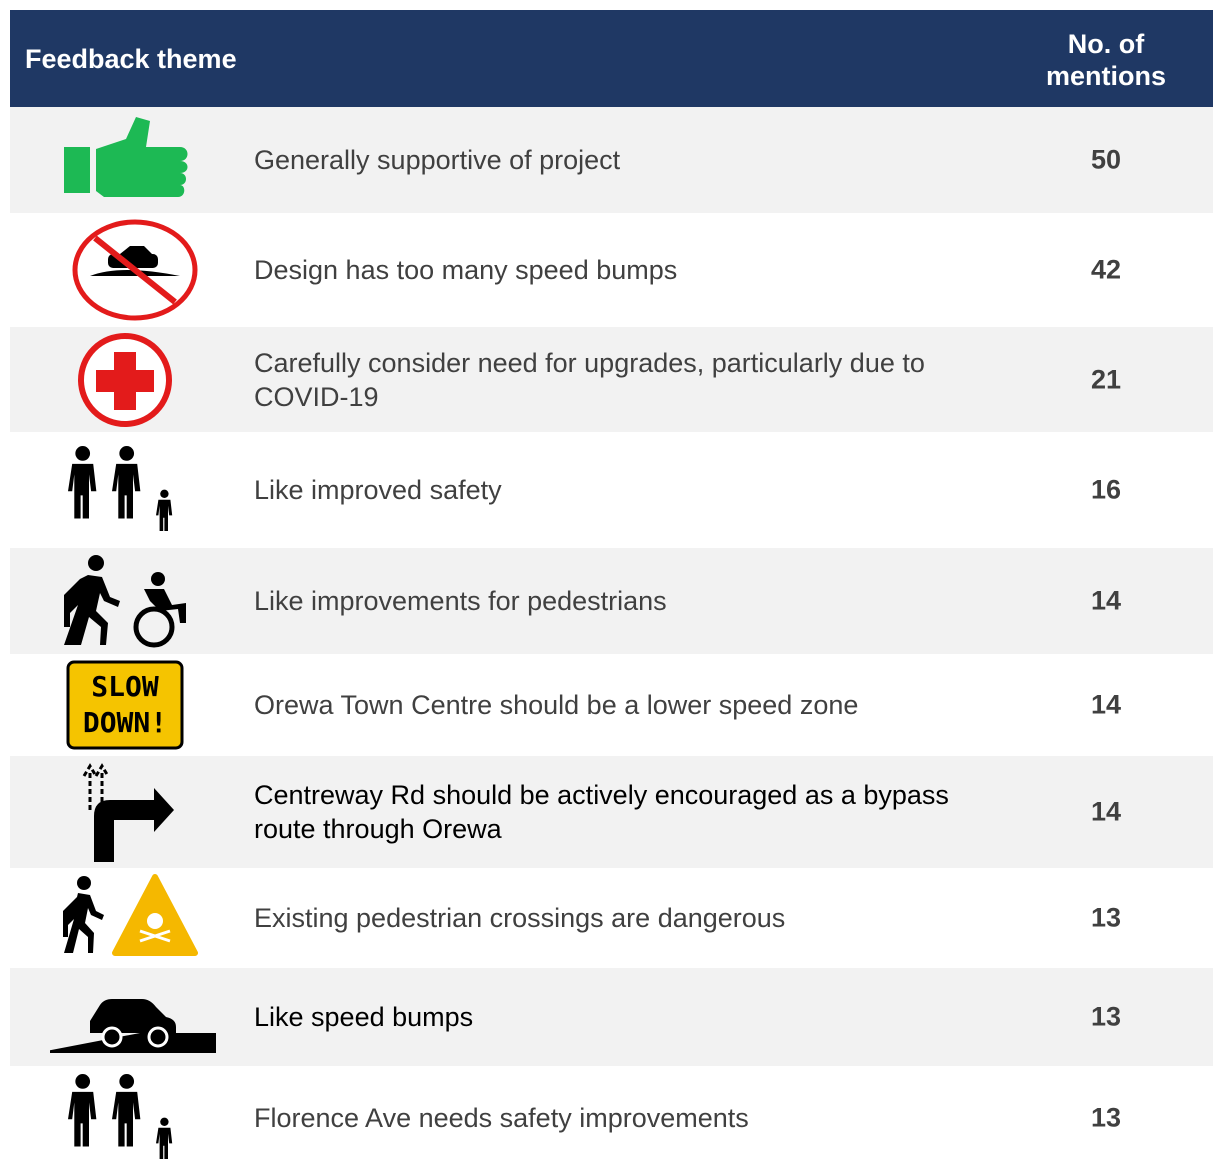 Image resolution: width=1213 pixels, height=1169 pixels. I want to click on theme-text: Like improvements for pedestrians, so click(460, 601).